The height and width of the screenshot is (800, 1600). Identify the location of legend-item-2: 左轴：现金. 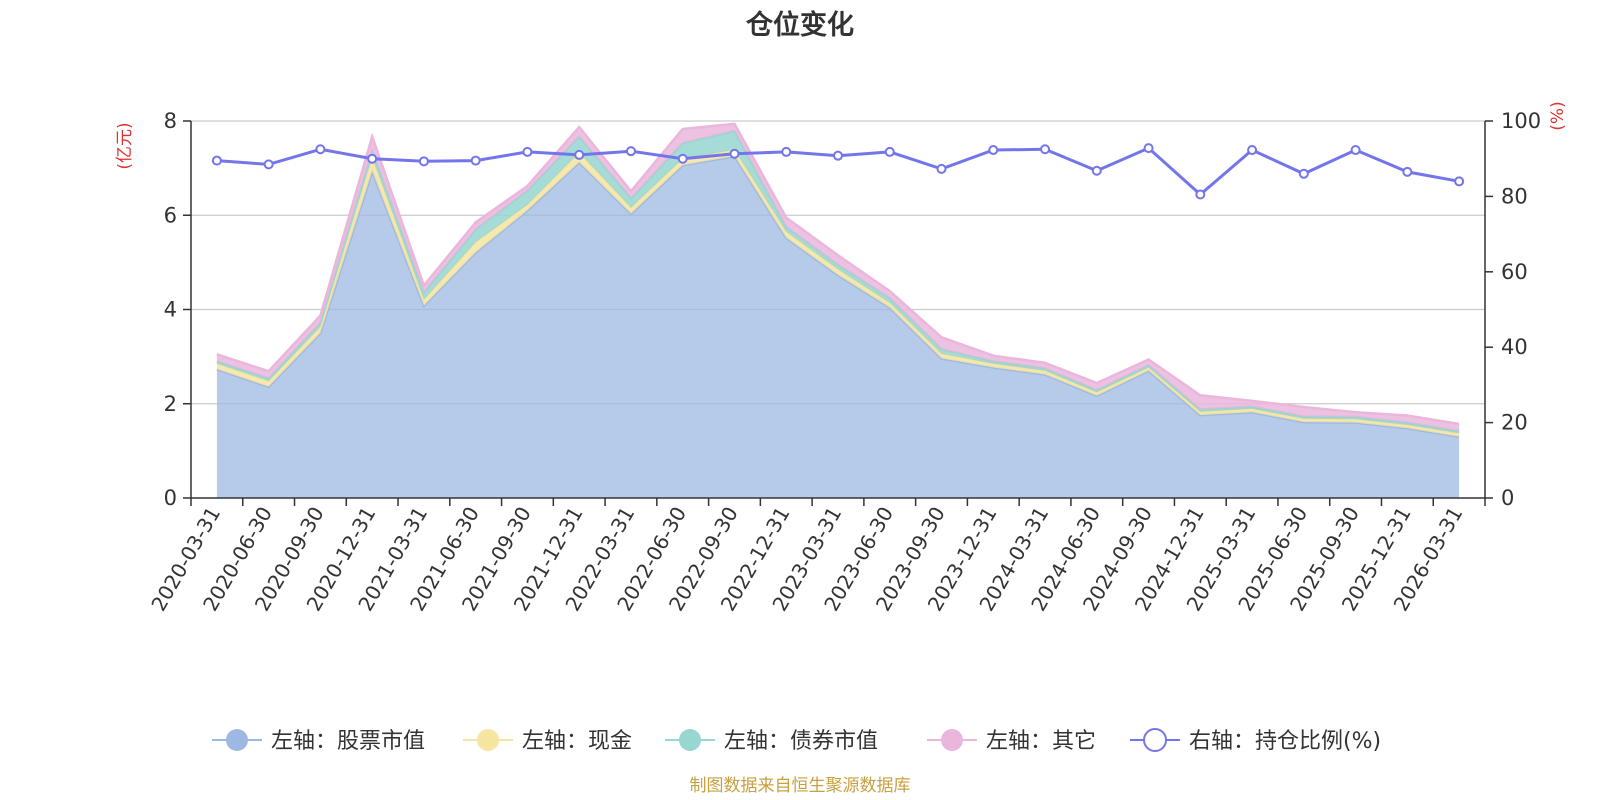
(547, 741).